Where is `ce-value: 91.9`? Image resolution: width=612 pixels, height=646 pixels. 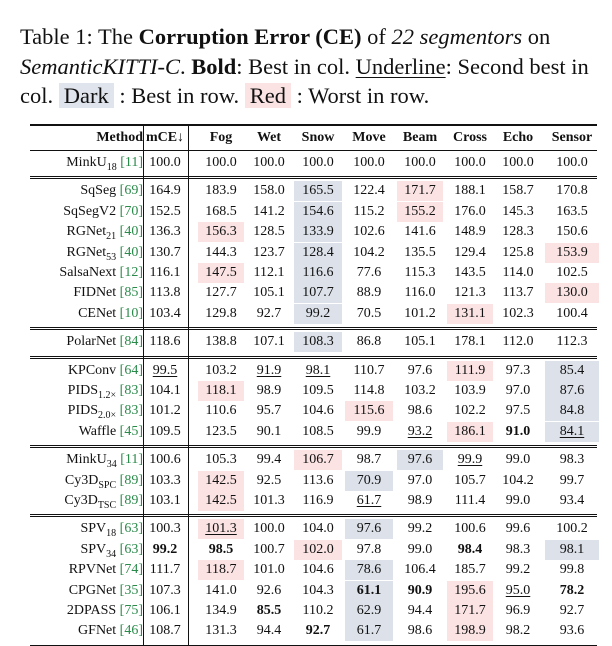
ce-value: 91.9 is located at coordinates (269, 370).